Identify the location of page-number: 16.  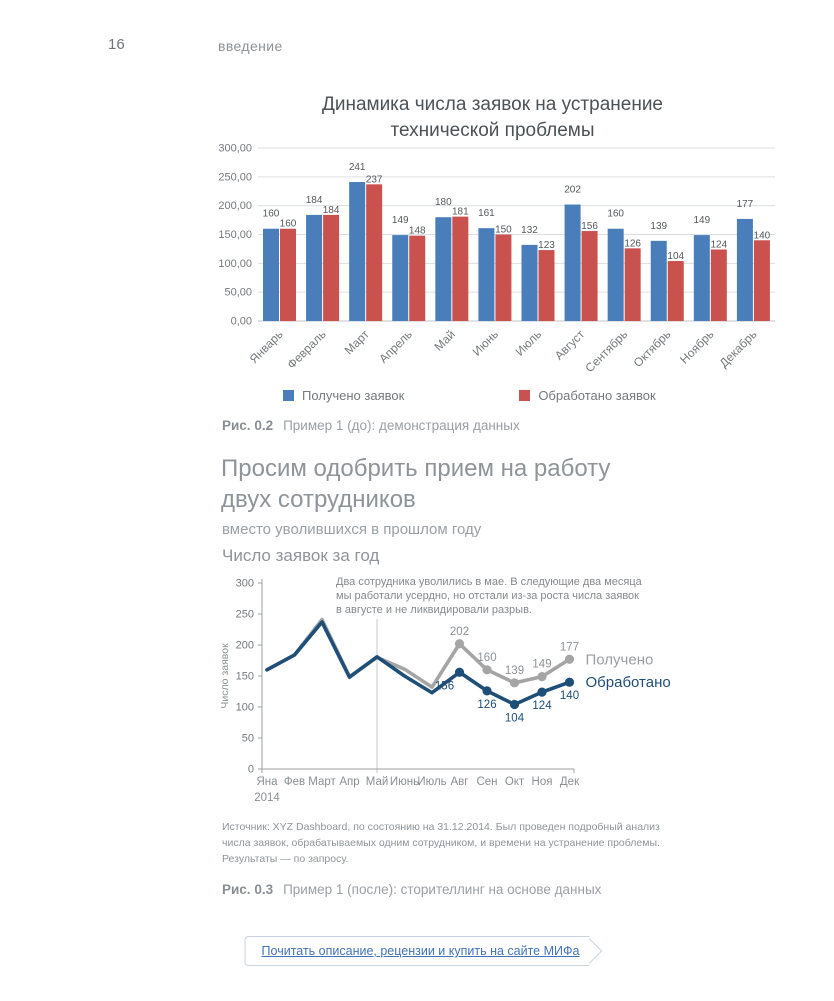
(116, 44).